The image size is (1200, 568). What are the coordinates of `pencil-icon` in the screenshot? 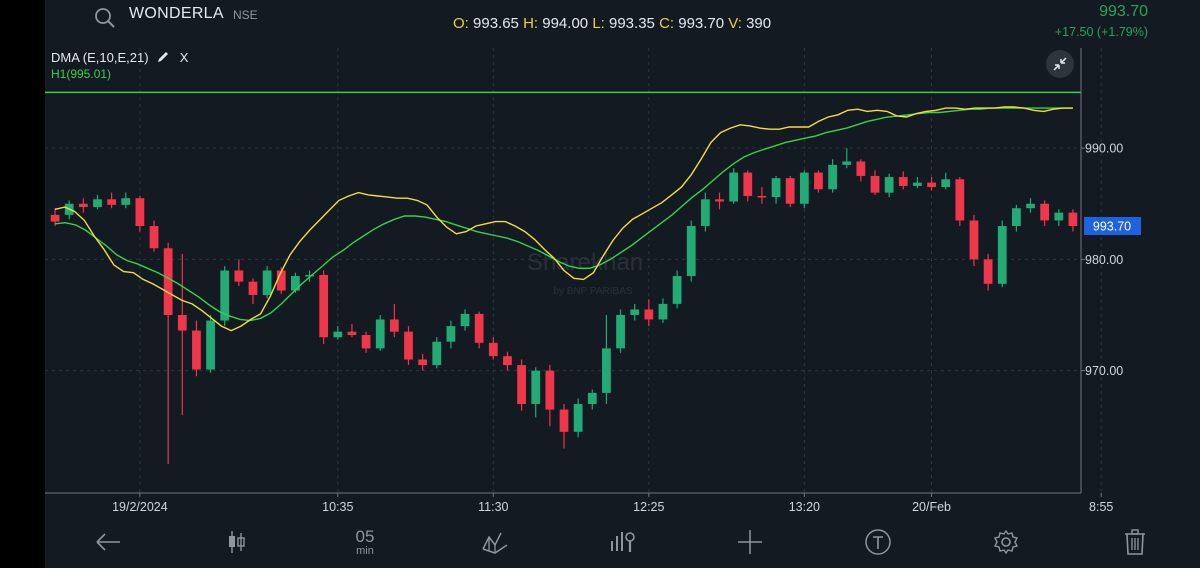 It's located at (163, 57).